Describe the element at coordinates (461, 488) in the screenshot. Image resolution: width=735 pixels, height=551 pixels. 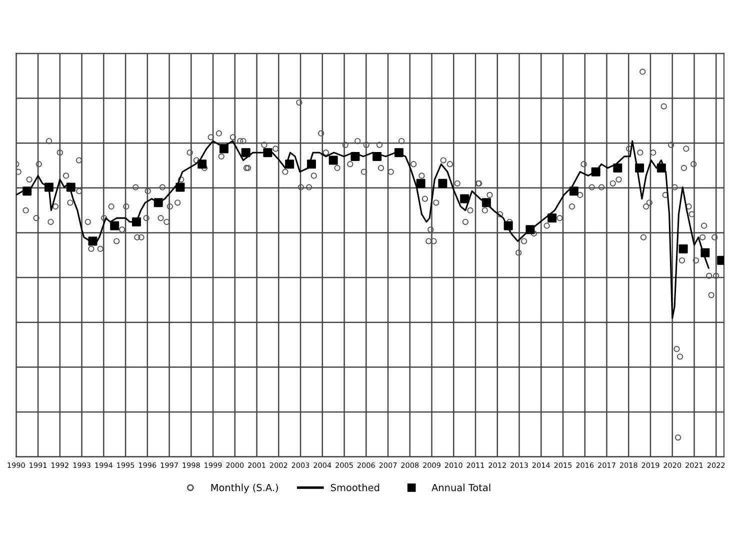
I see `legend-label: Annual Total` at that location.